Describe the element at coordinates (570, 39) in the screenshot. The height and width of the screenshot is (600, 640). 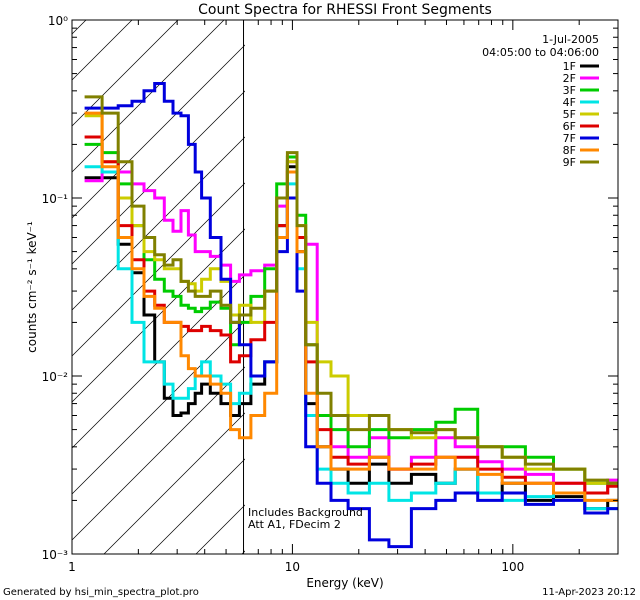
I see `legend-date: 1-Jul-2005` at that location.